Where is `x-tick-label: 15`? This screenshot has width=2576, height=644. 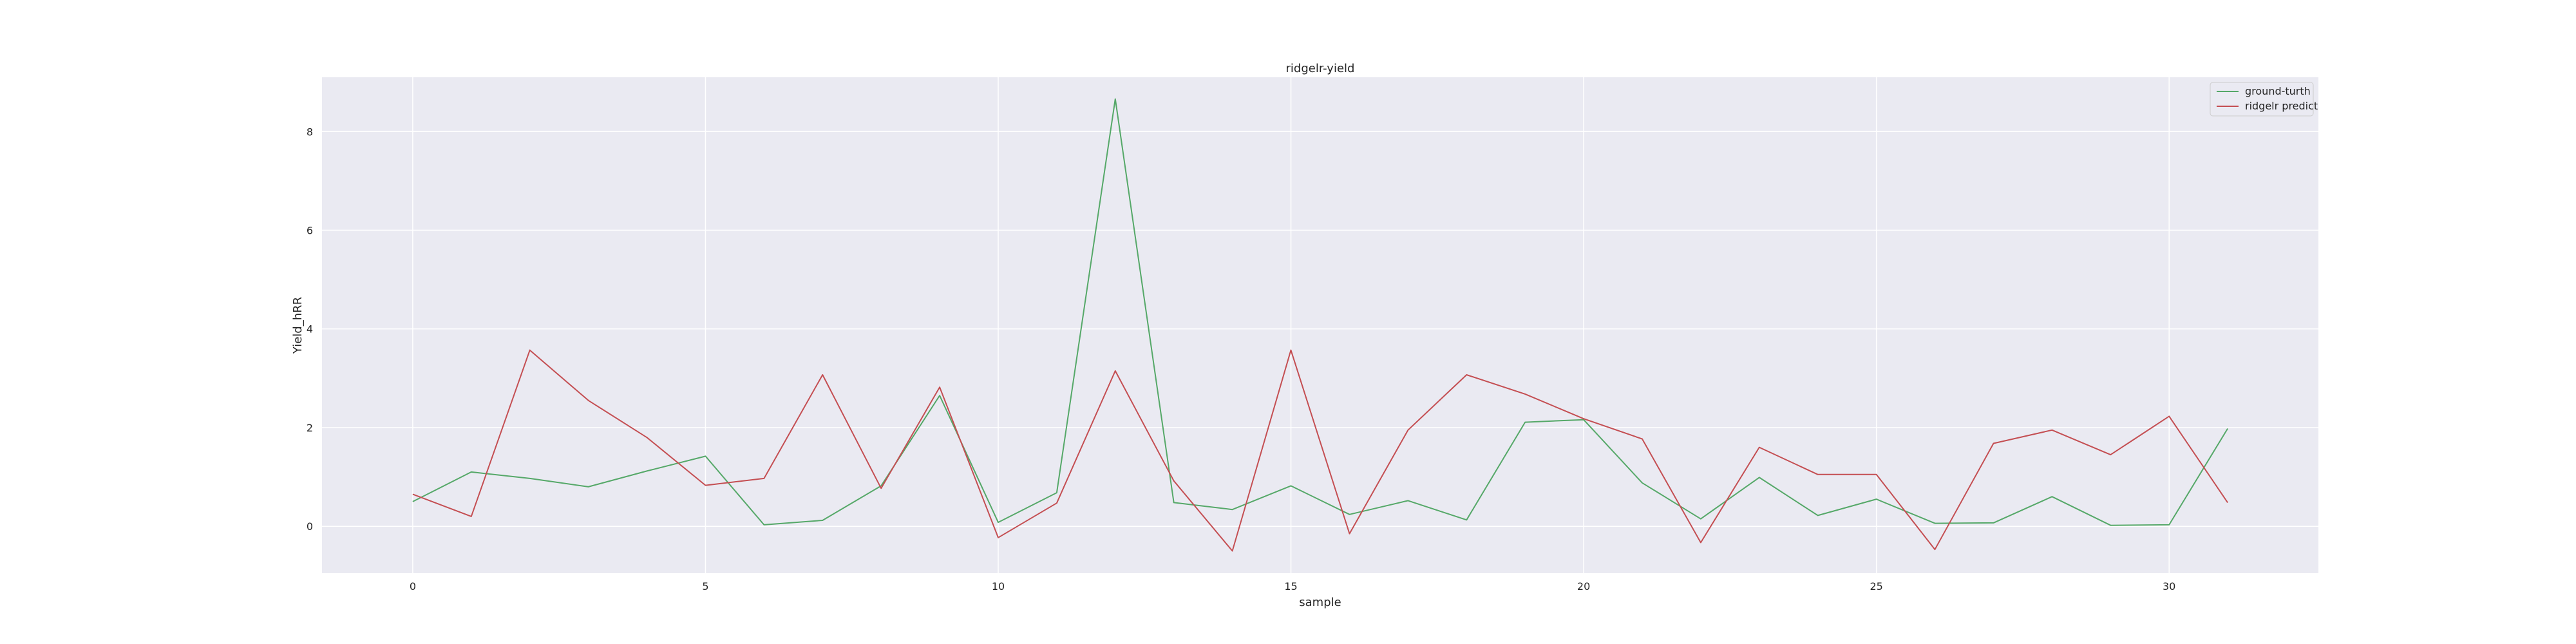 x-tick-label: 15 is located at coordinates (1290, 586).